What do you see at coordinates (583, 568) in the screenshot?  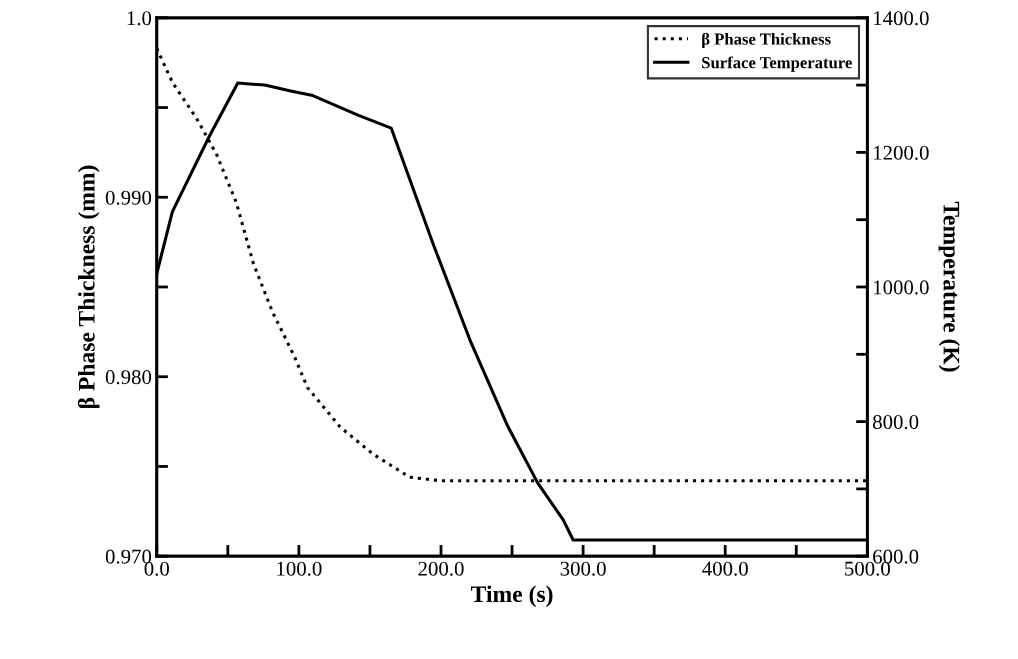 I see `x-tick-label: 300.0` at bounding box center [583, 568].